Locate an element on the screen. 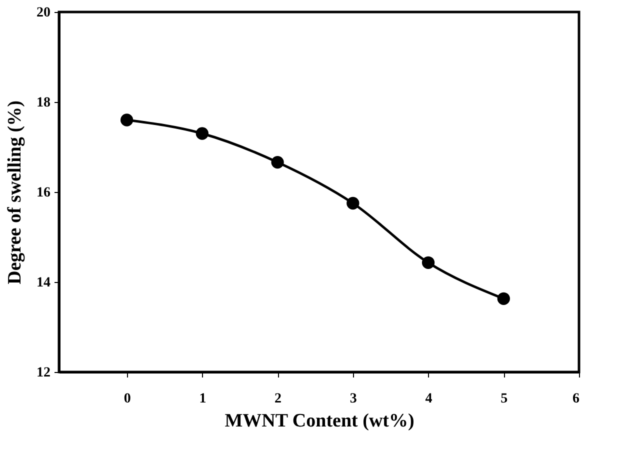 This screenshot has width=617, height=474. x-tick-label: 4 is located at coordinates (428, 399).